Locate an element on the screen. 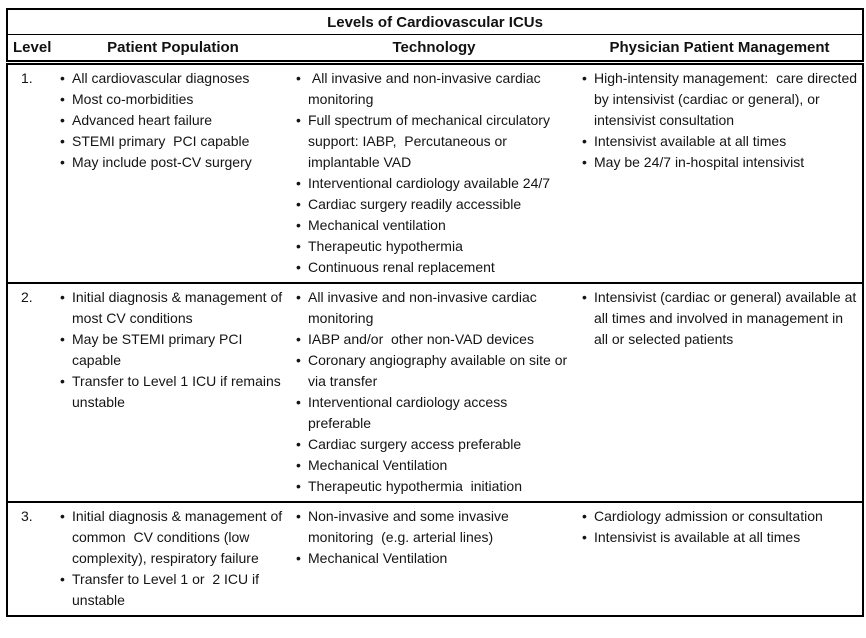 This screenshot has width=866, height=638. bullet-item: Mechanical ventilation is located at coordinates (434, 225).